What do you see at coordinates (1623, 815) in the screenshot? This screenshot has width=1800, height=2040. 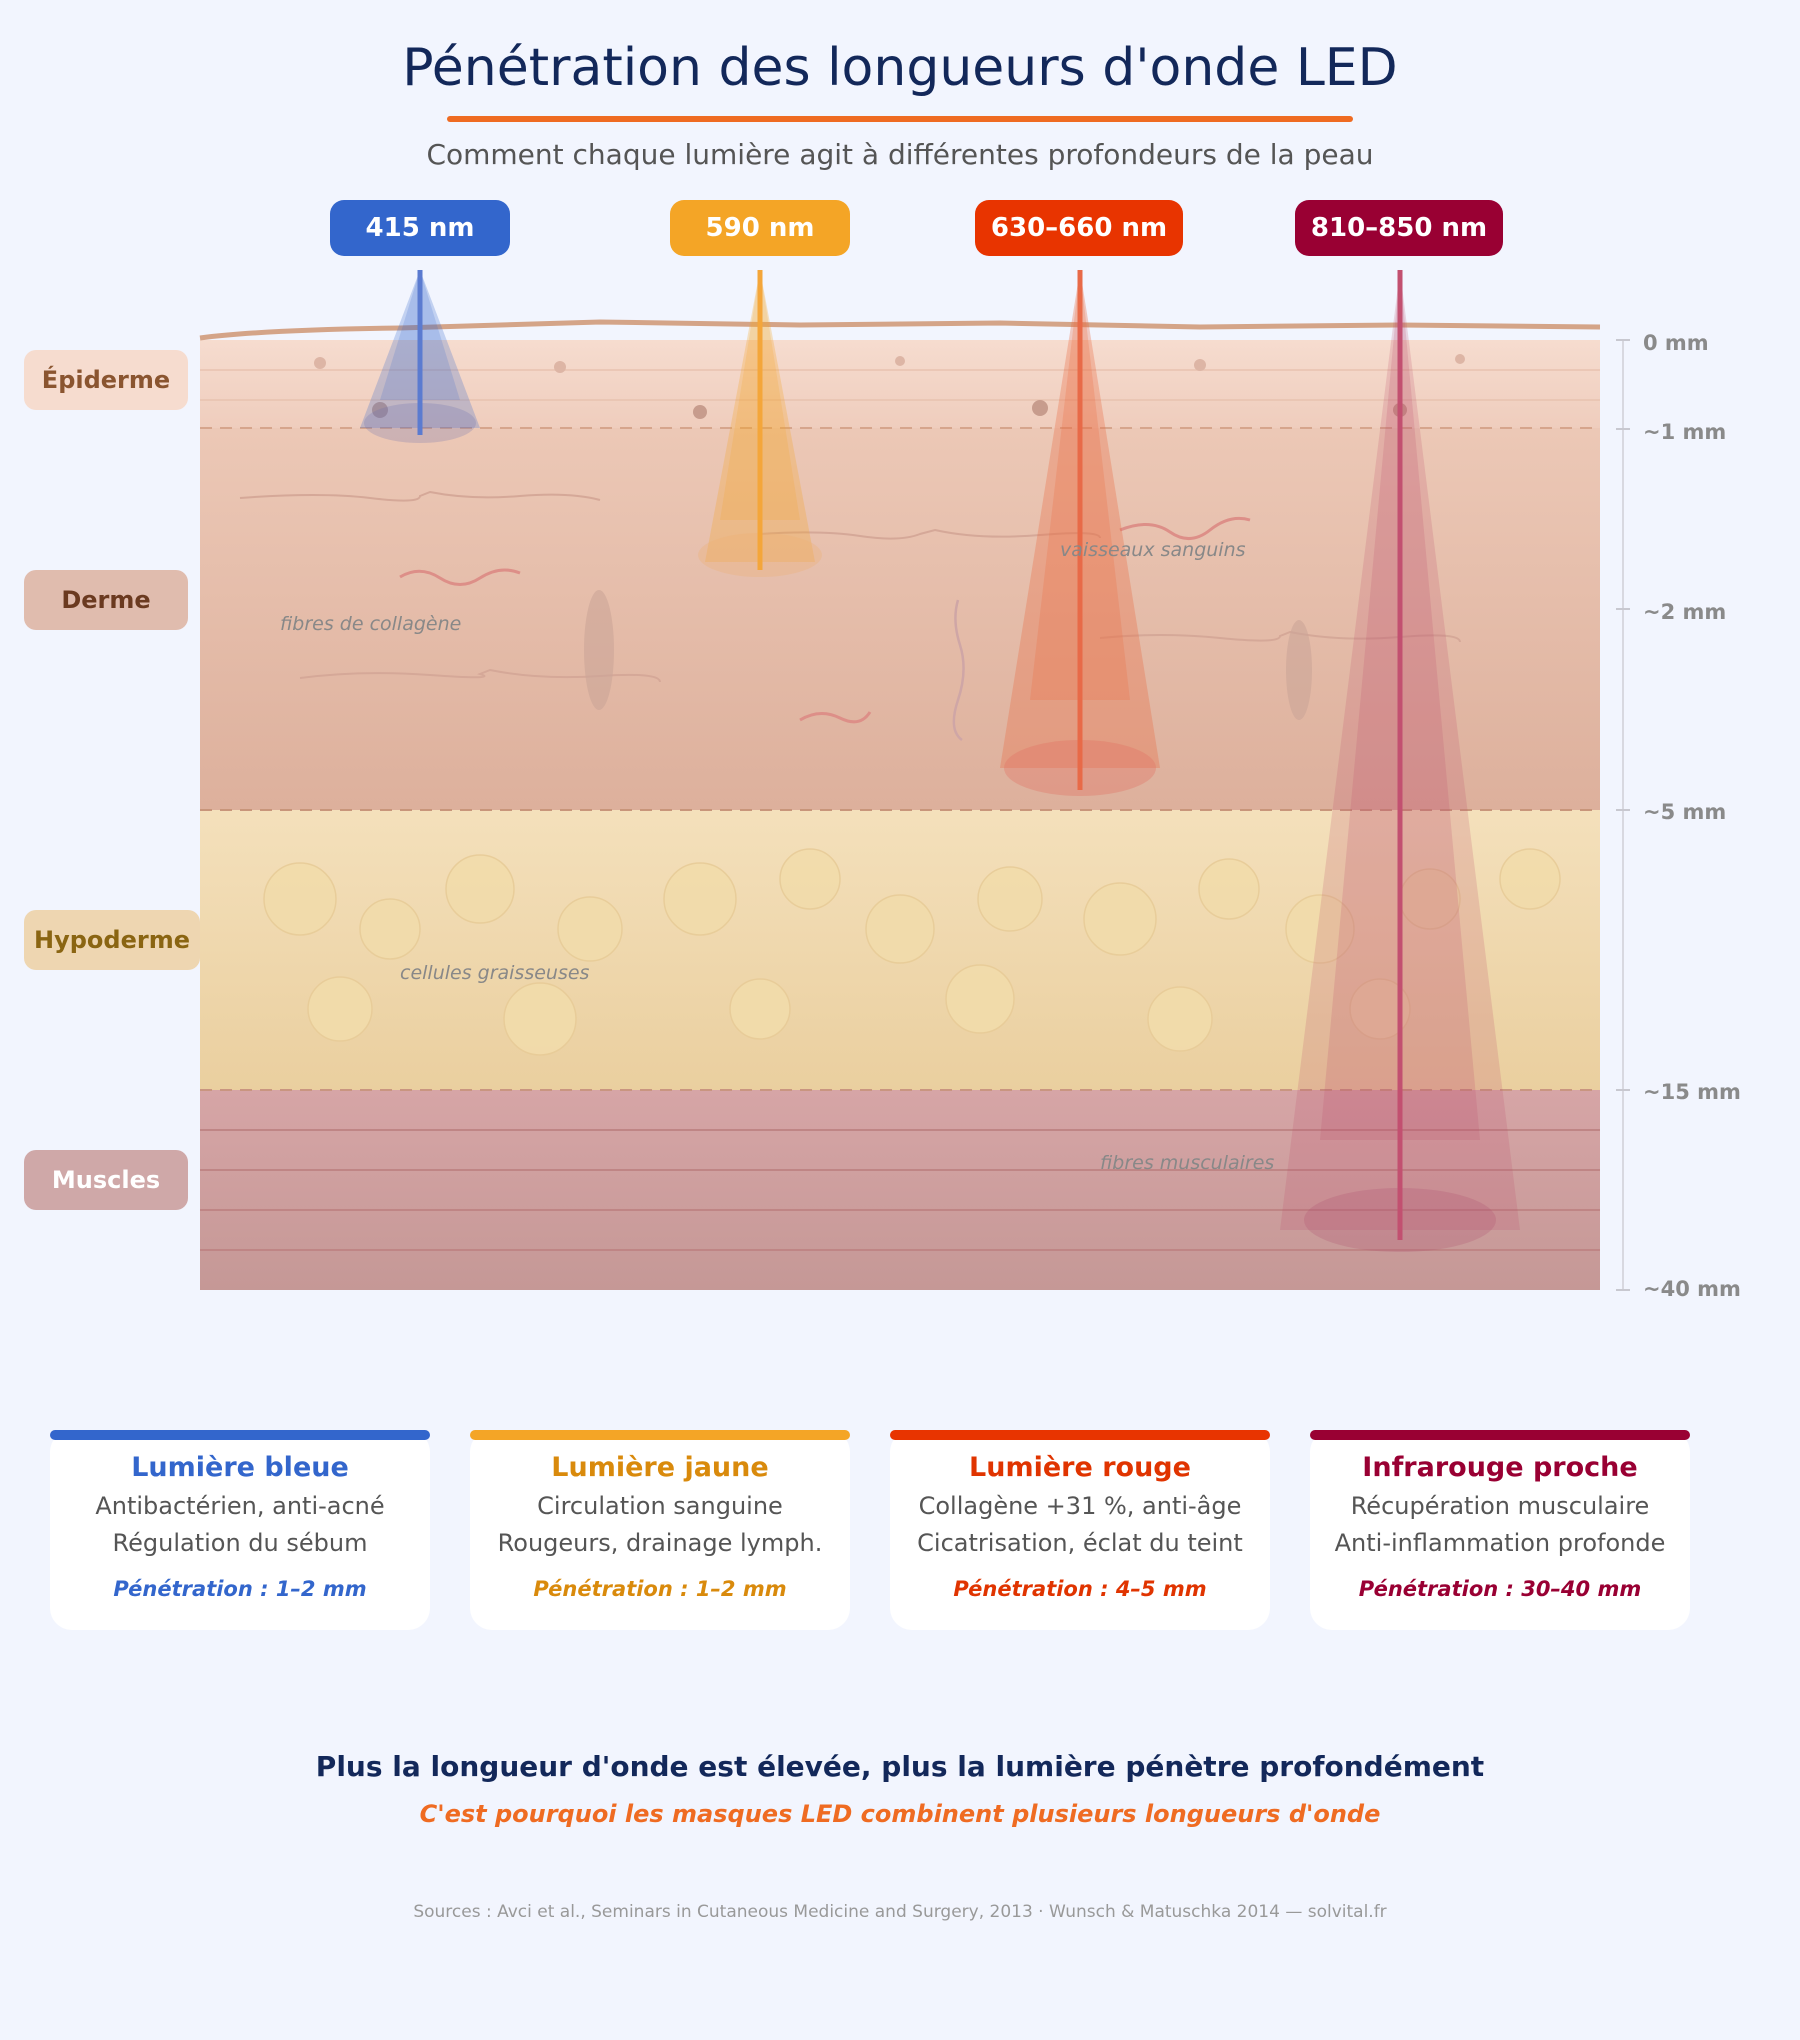 I see `depth-scale-ticks` at bounding box center [1623, 815].